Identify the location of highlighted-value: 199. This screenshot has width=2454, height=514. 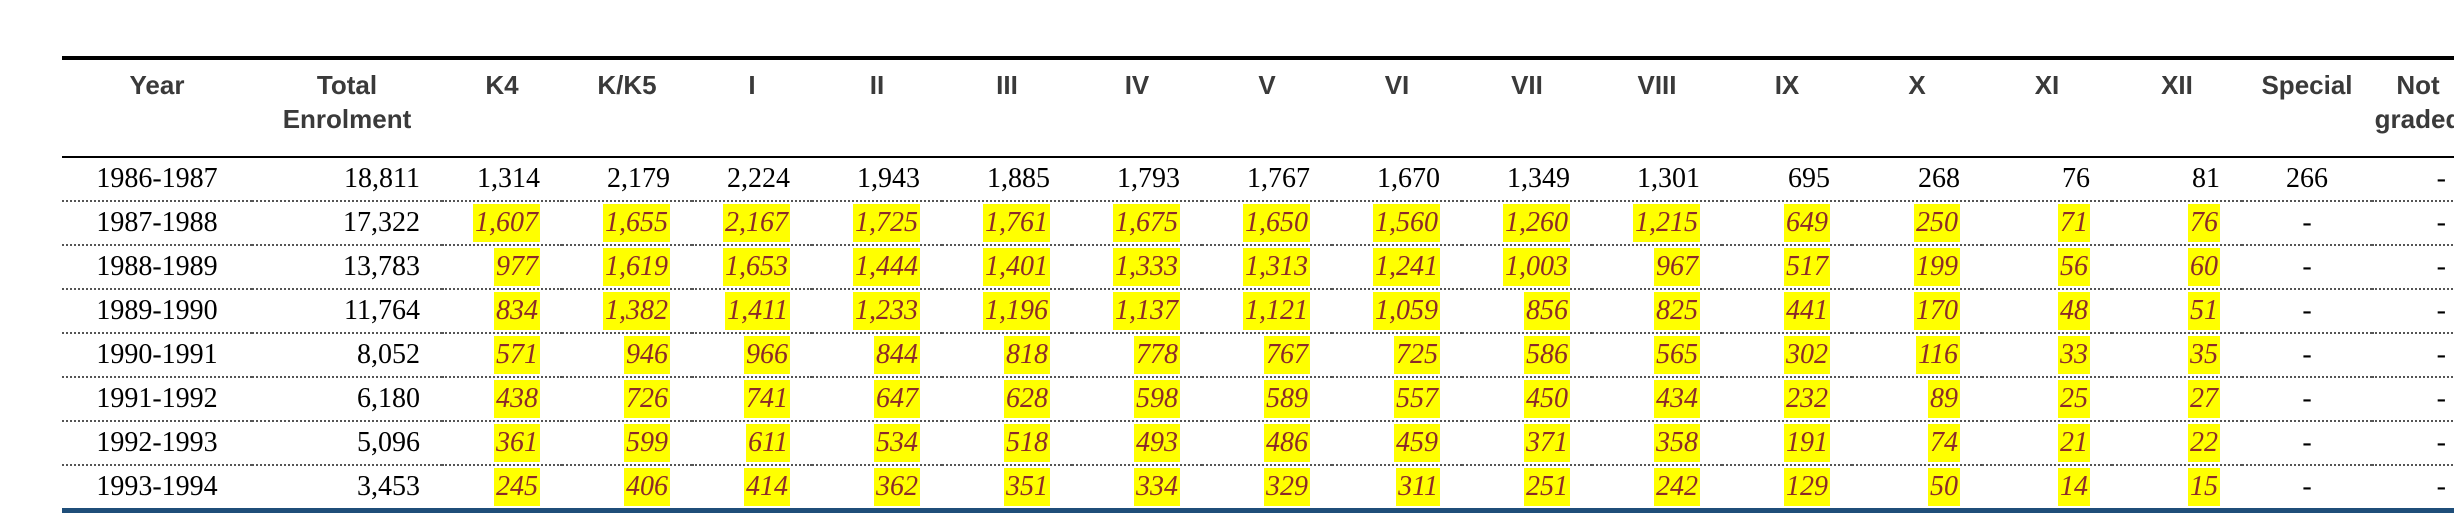
(1937, 267).